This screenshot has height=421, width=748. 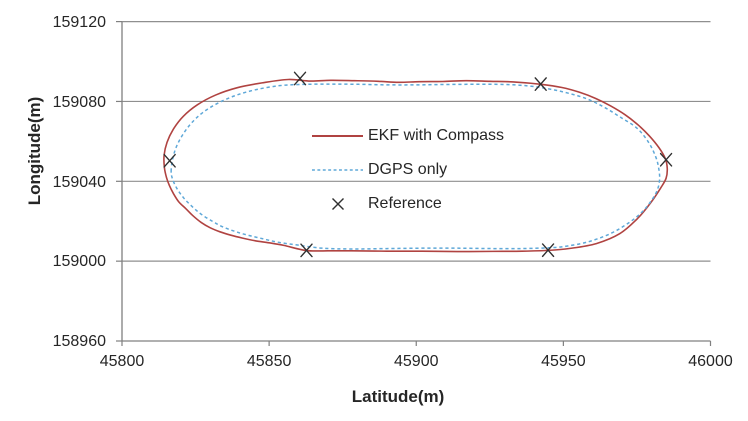 I want to click on y-tick-label: 159000, so click(x=79, y=262).